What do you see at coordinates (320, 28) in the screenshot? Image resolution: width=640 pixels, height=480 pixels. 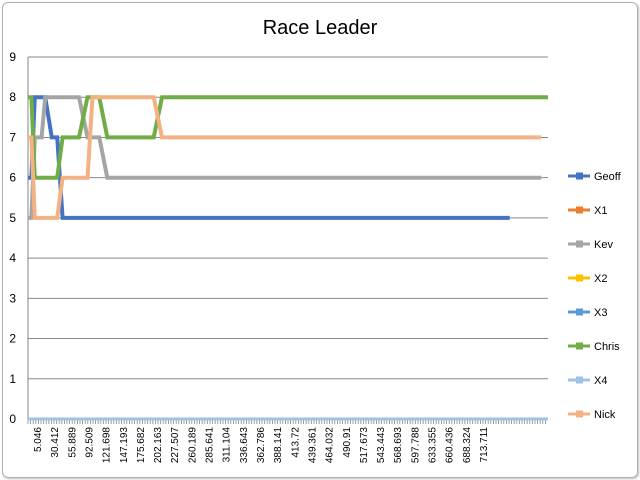 I see `chart-title: Race Leader` at bounding box center [320, 28].